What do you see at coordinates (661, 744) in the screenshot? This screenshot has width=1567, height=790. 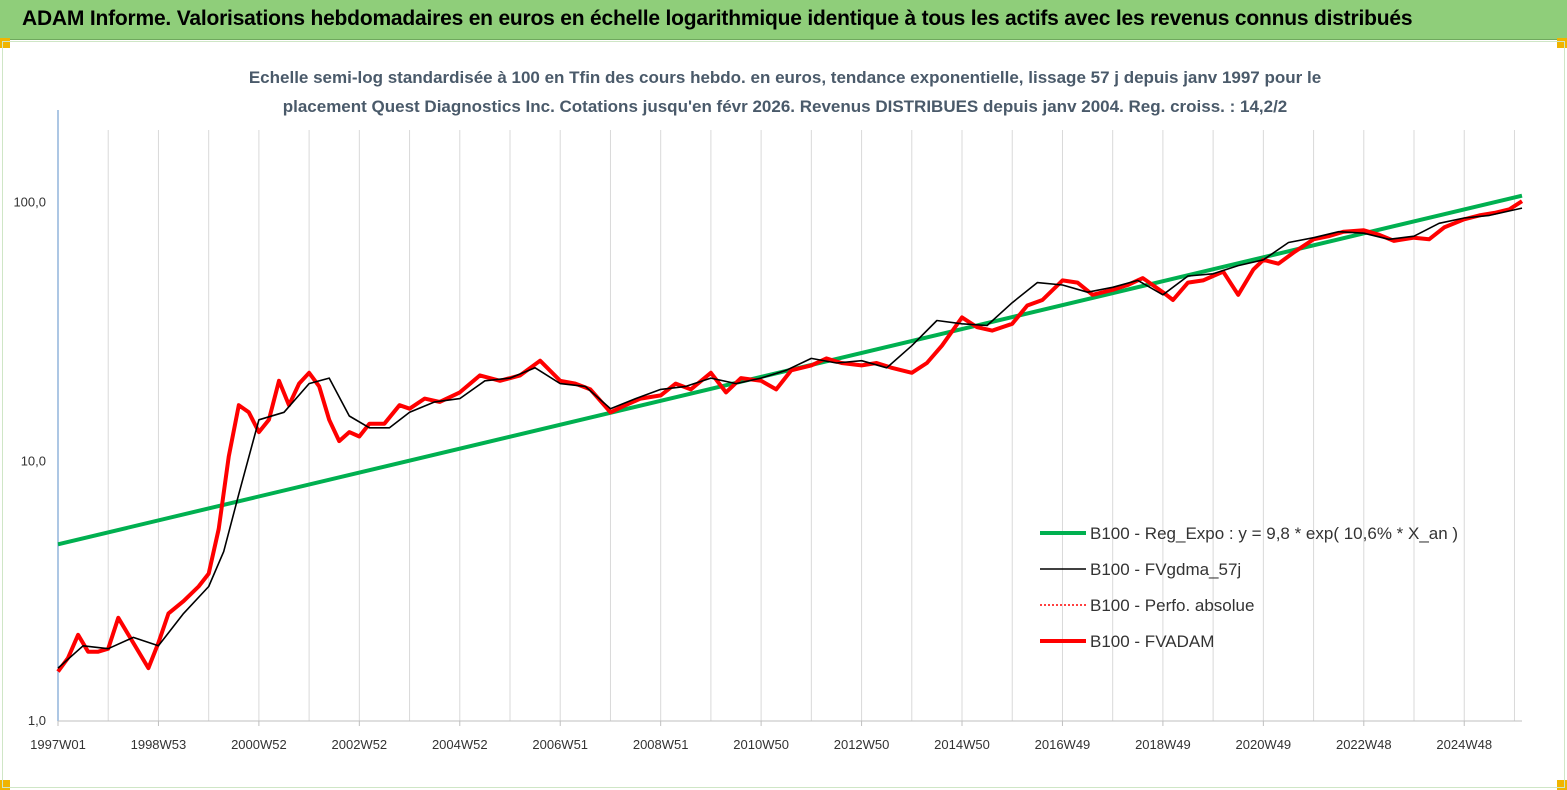 I see `x-tick-label: 2008W51` at bounding box center [661, 744].